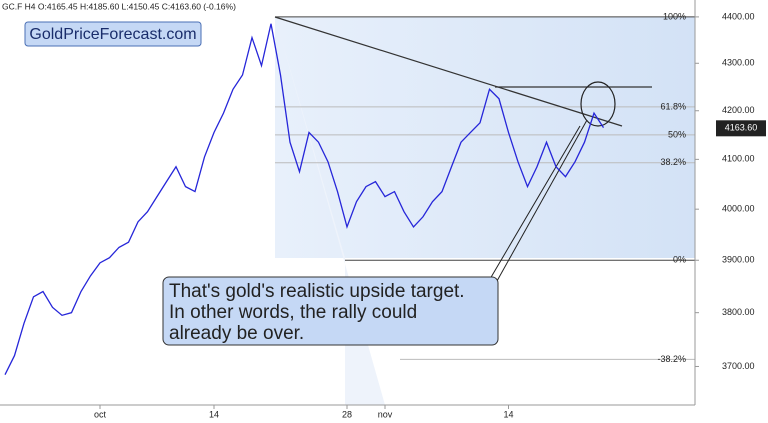 The width and height of the screenshot is (768, 423). Describe the element at coordinates (738, 159) in the screenshot. I see `y-tick-label: 4100.00` at that location.